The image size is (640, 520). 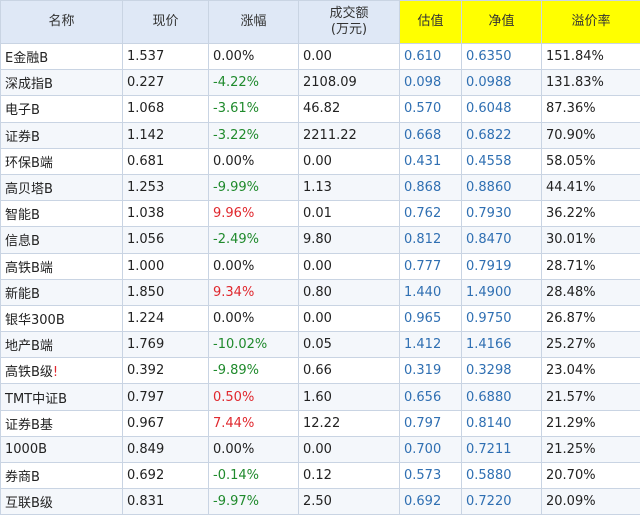 I want to click on cell-change: -3.22%, so click(x=253, y=135).